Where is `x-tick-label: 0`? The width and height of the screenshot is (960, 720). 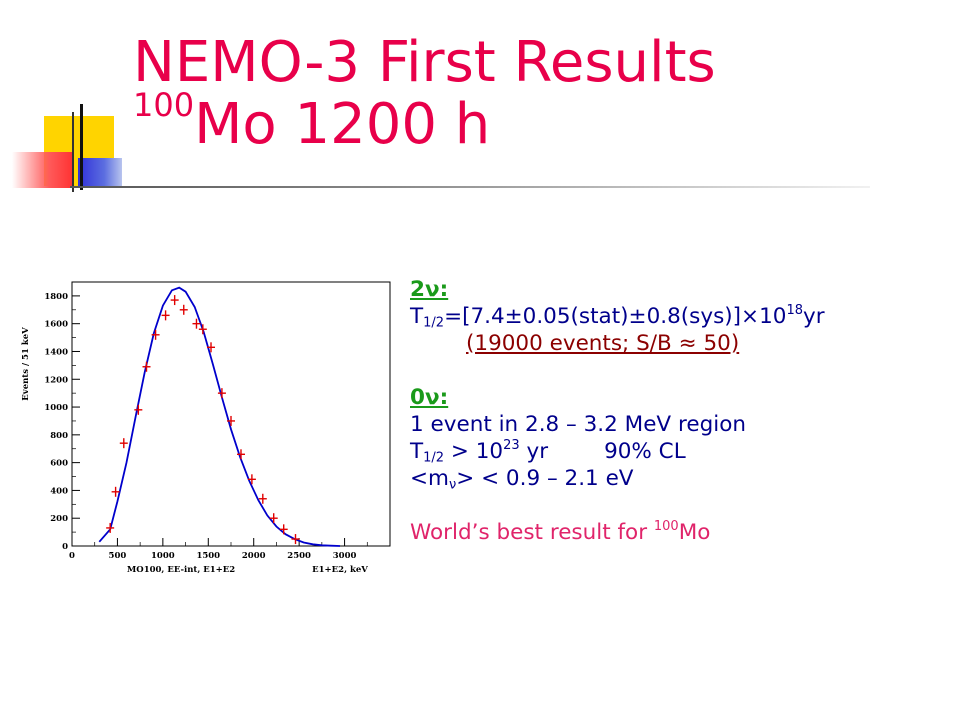 x-tick-label: 0 is located at coordinates (72, 556).